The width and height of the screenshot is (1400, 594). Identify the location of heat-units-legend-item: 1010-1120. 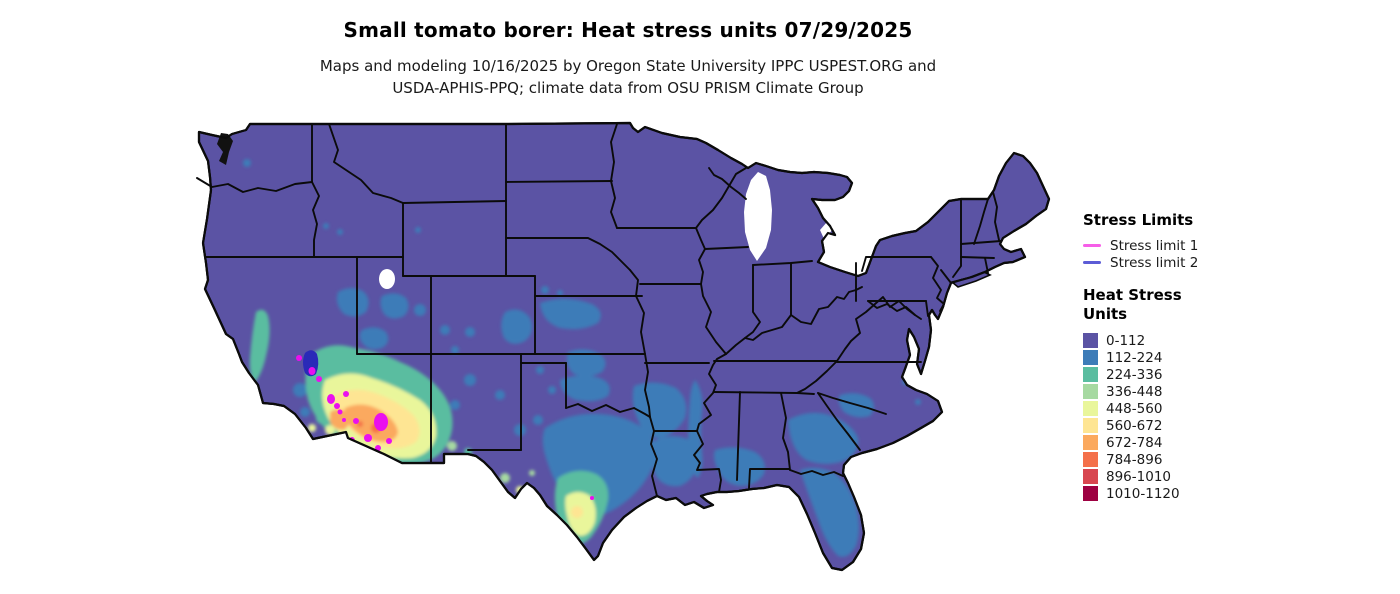
(1193, 493).